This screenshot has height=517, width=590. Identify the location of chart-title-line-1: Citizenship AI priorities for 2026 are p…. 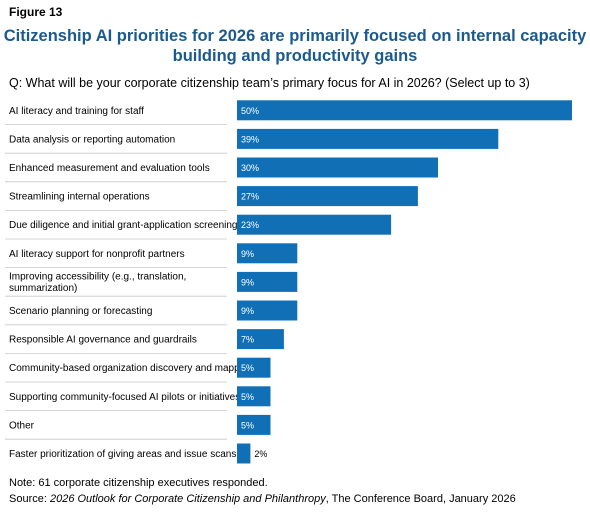
(295, 36).